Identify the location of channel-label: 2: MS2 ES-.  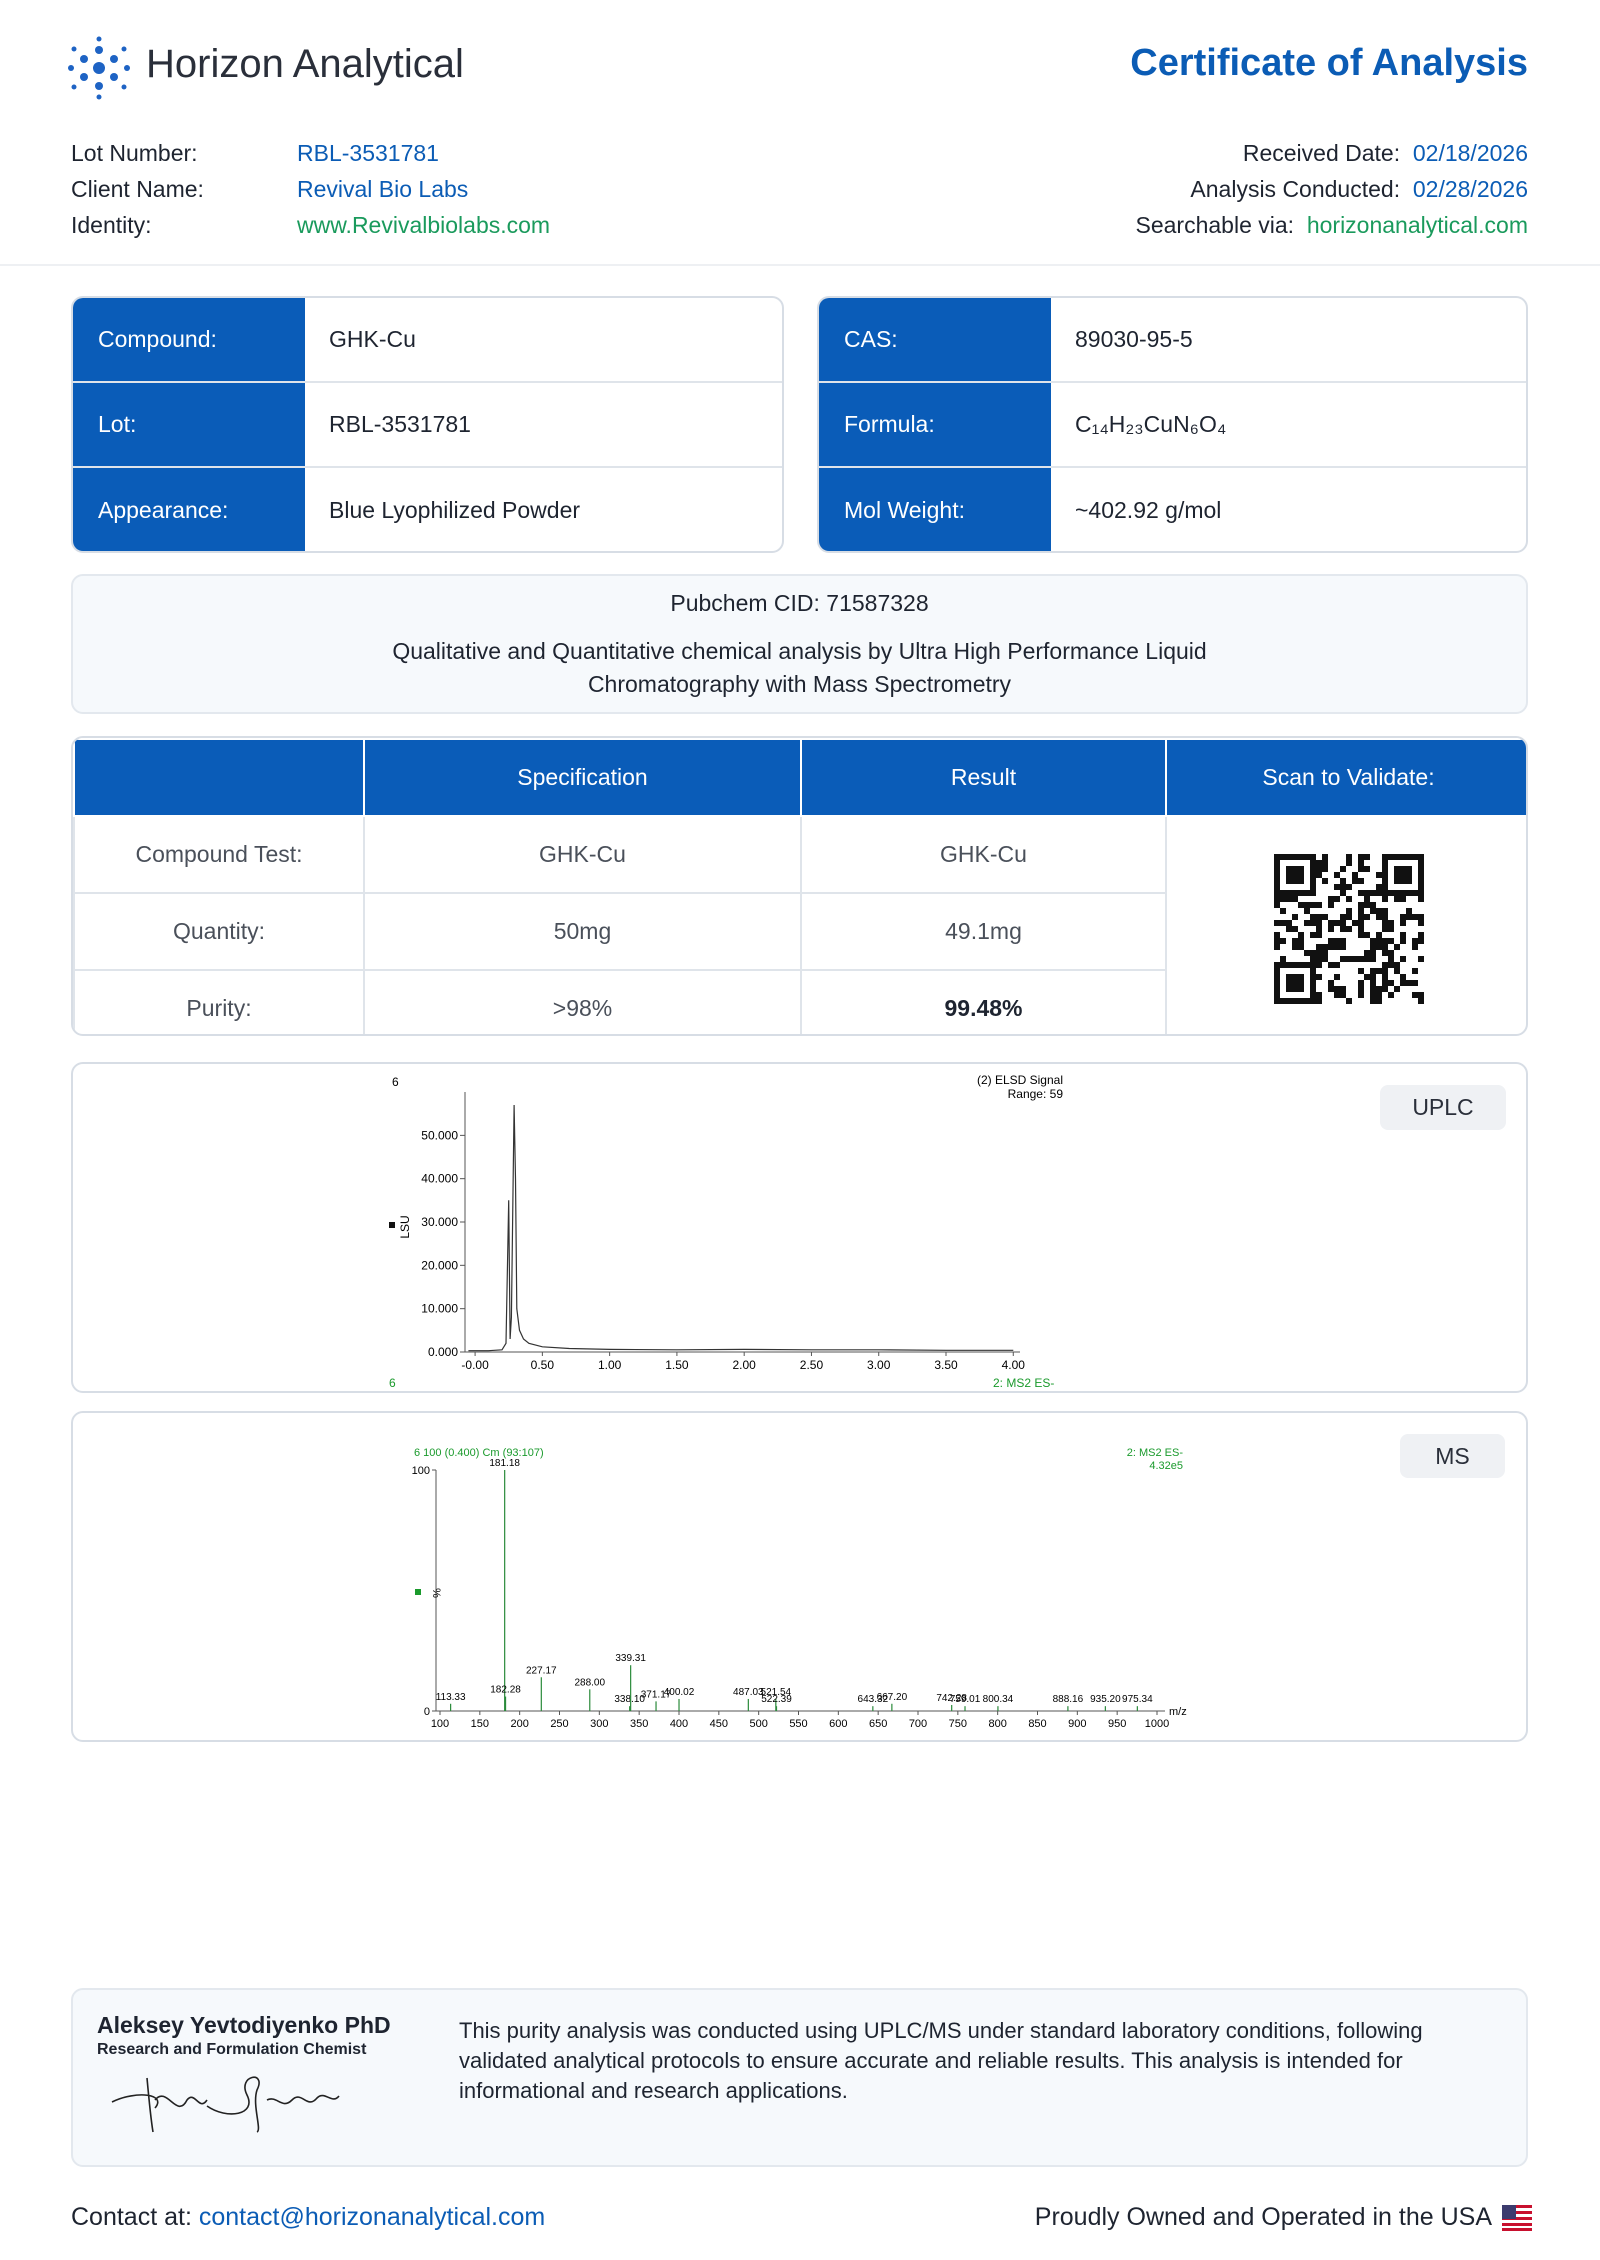
(1155, 1453).